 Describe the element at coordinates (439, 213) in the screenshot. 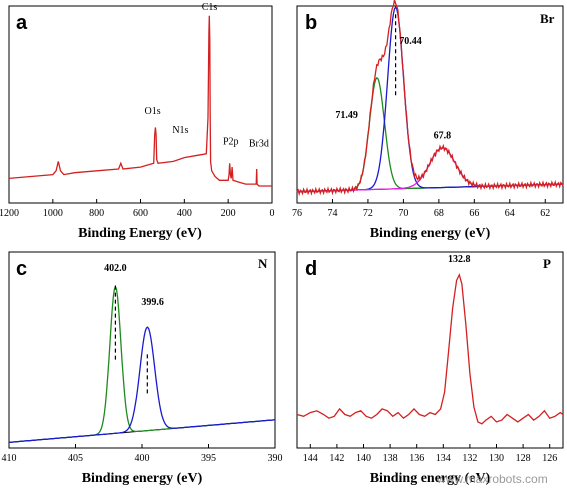

I see `panel-b-xtick-label-4: 68` at that location.